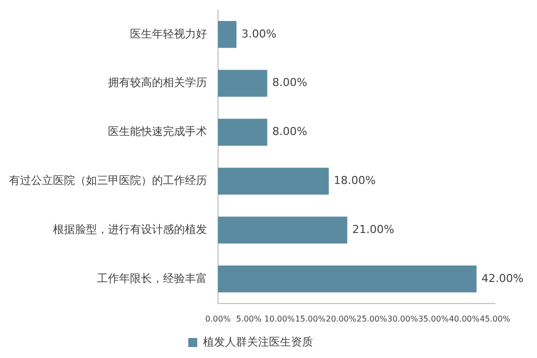 The height and width of the screenshot is (358, 537). Describe the element at coordinates (280, 319) in the screenshot. I see `x-tick-label: 10.00%` at that location.